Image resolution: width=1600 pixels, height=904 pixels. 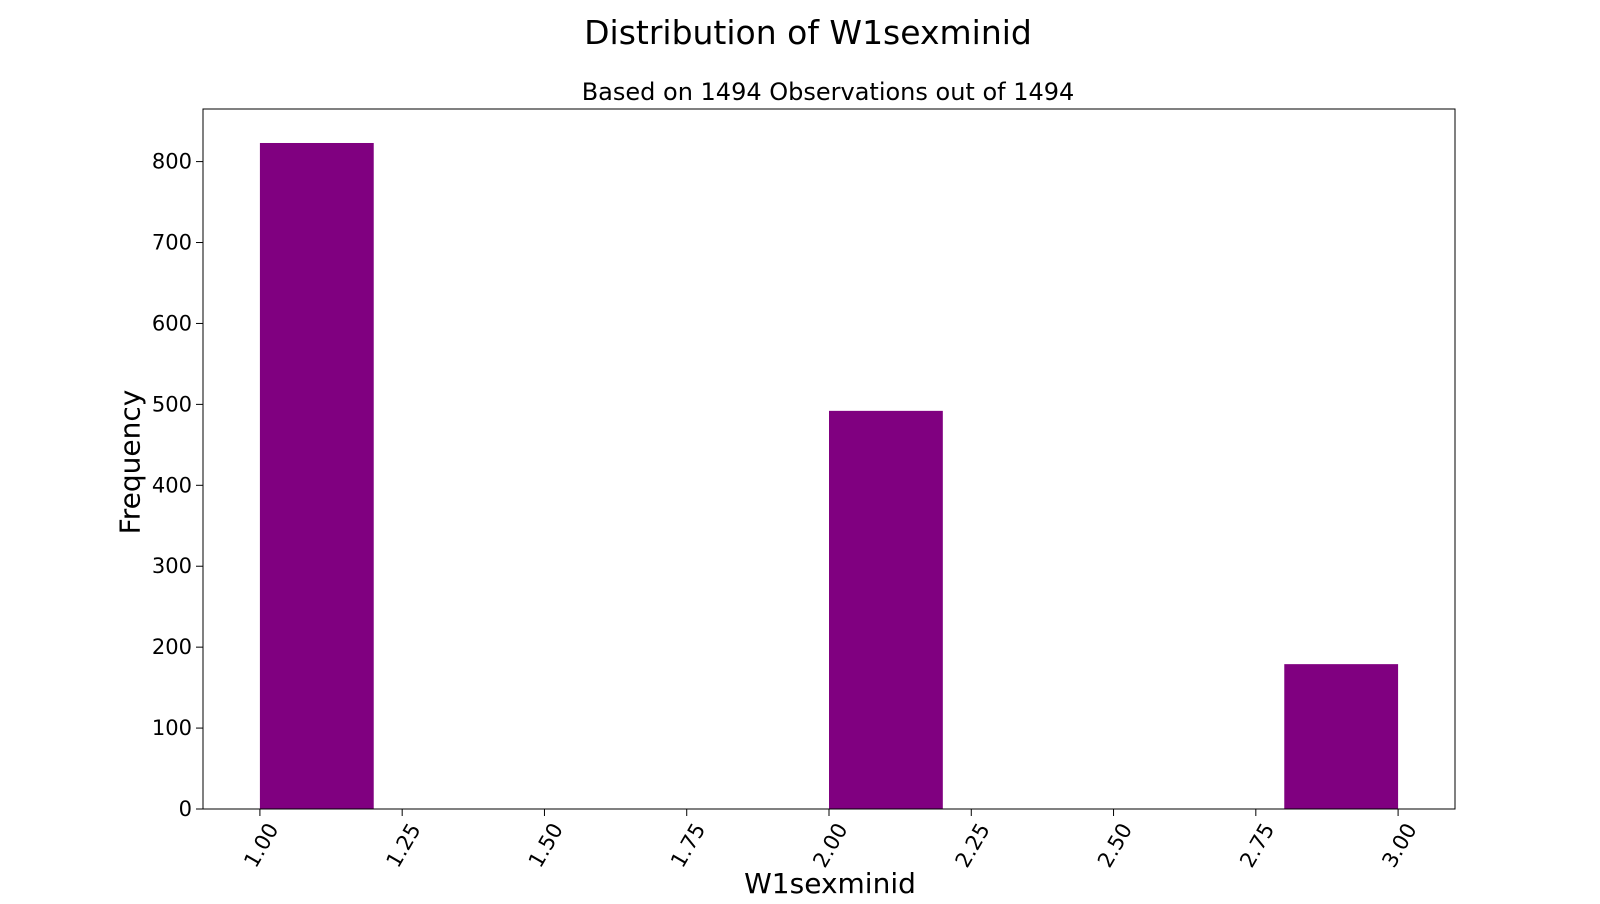 I want to click on x-tick-label: 2.50, so click(x=1115, y=845).